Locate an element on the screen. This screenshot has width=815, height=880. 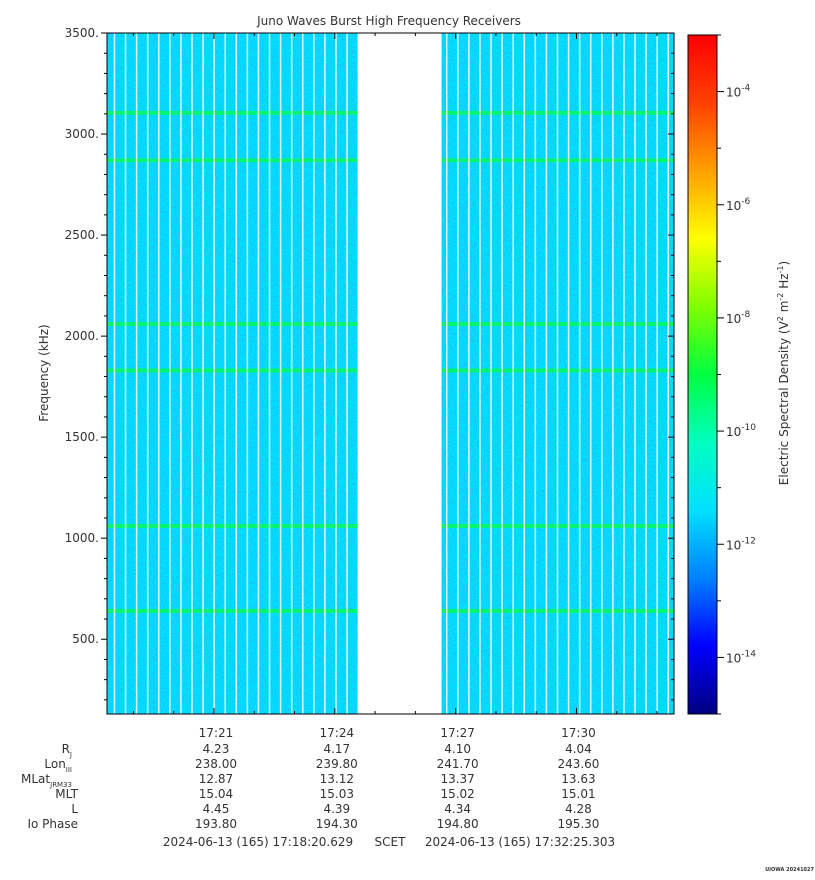
y-tick-label: 2500. is located at coordinates (82, 235).